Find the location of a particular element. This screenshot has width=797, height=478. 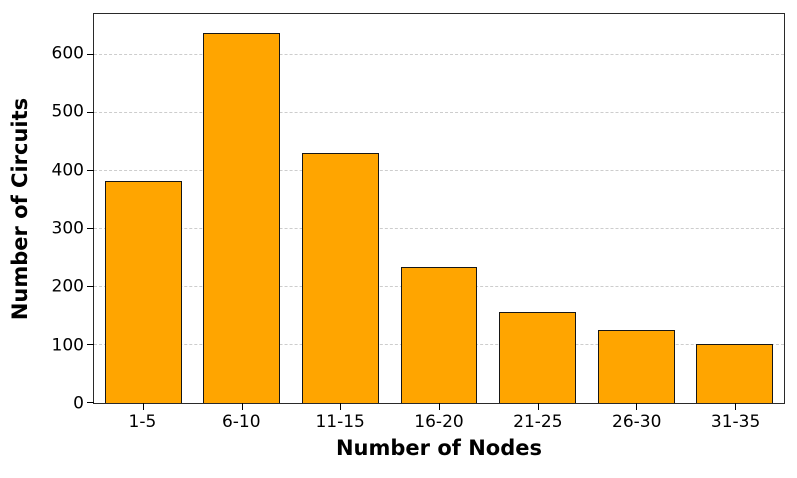

x-tick-label: 16-20 is located at coordinates (439, 422).